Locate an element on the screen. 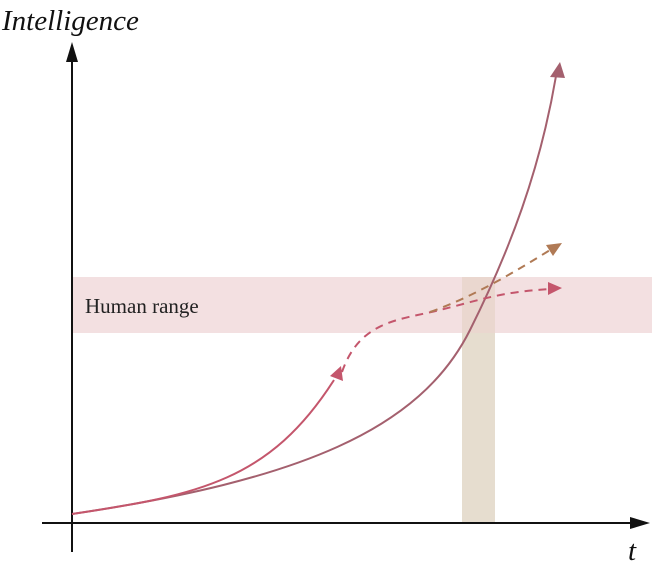 This screenshot has width=652, height=572. fast-curve-arrow is located at coordinates (336, 373).